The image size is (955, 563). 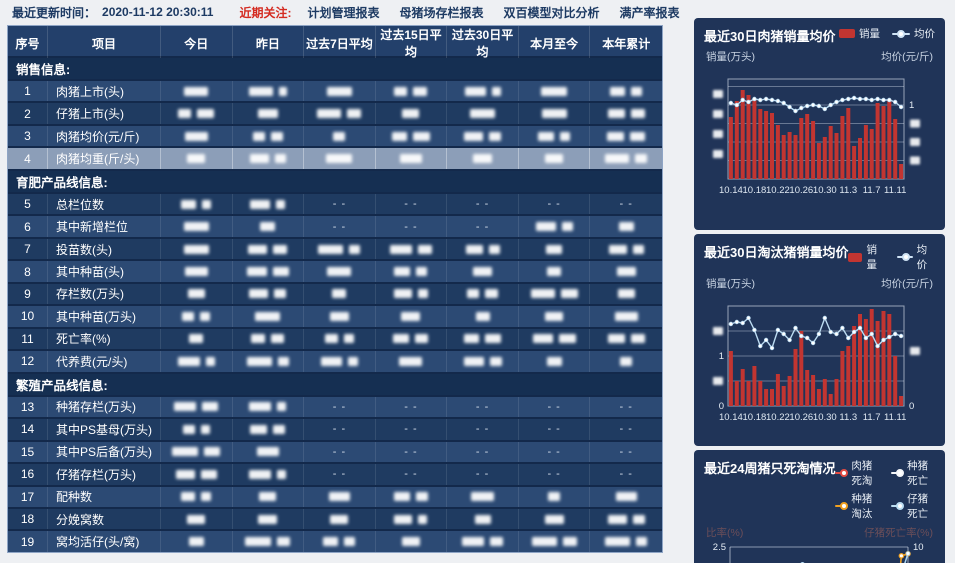 What do you see at coordinates (551, 12) in the screenshot?
I see `report-link-model-compare: 双百模型对比分析` at bounding box center [551, 12].